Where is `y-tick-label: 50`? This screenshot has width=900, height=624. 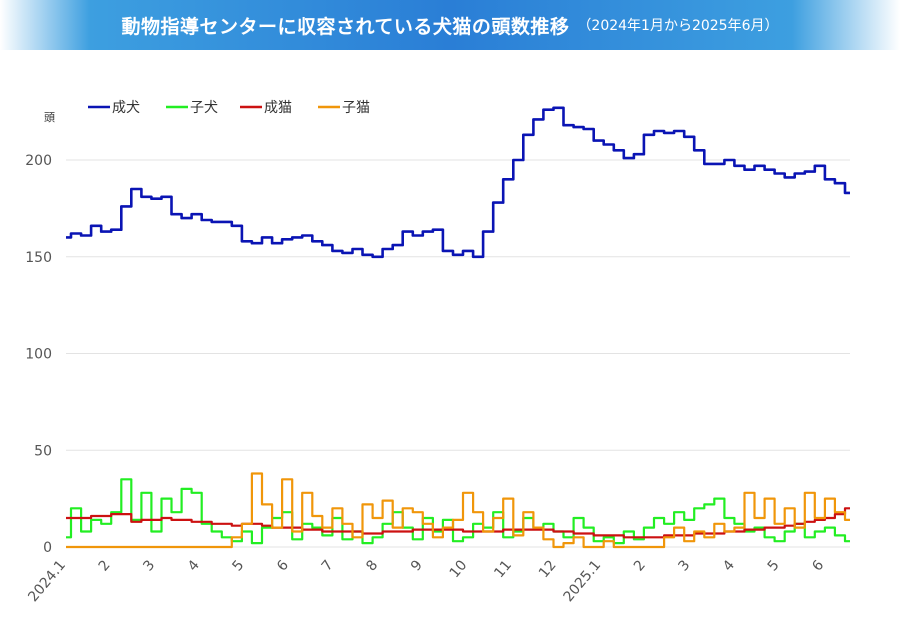
y-tick-label: 50 is located at coordinates (43, 451).